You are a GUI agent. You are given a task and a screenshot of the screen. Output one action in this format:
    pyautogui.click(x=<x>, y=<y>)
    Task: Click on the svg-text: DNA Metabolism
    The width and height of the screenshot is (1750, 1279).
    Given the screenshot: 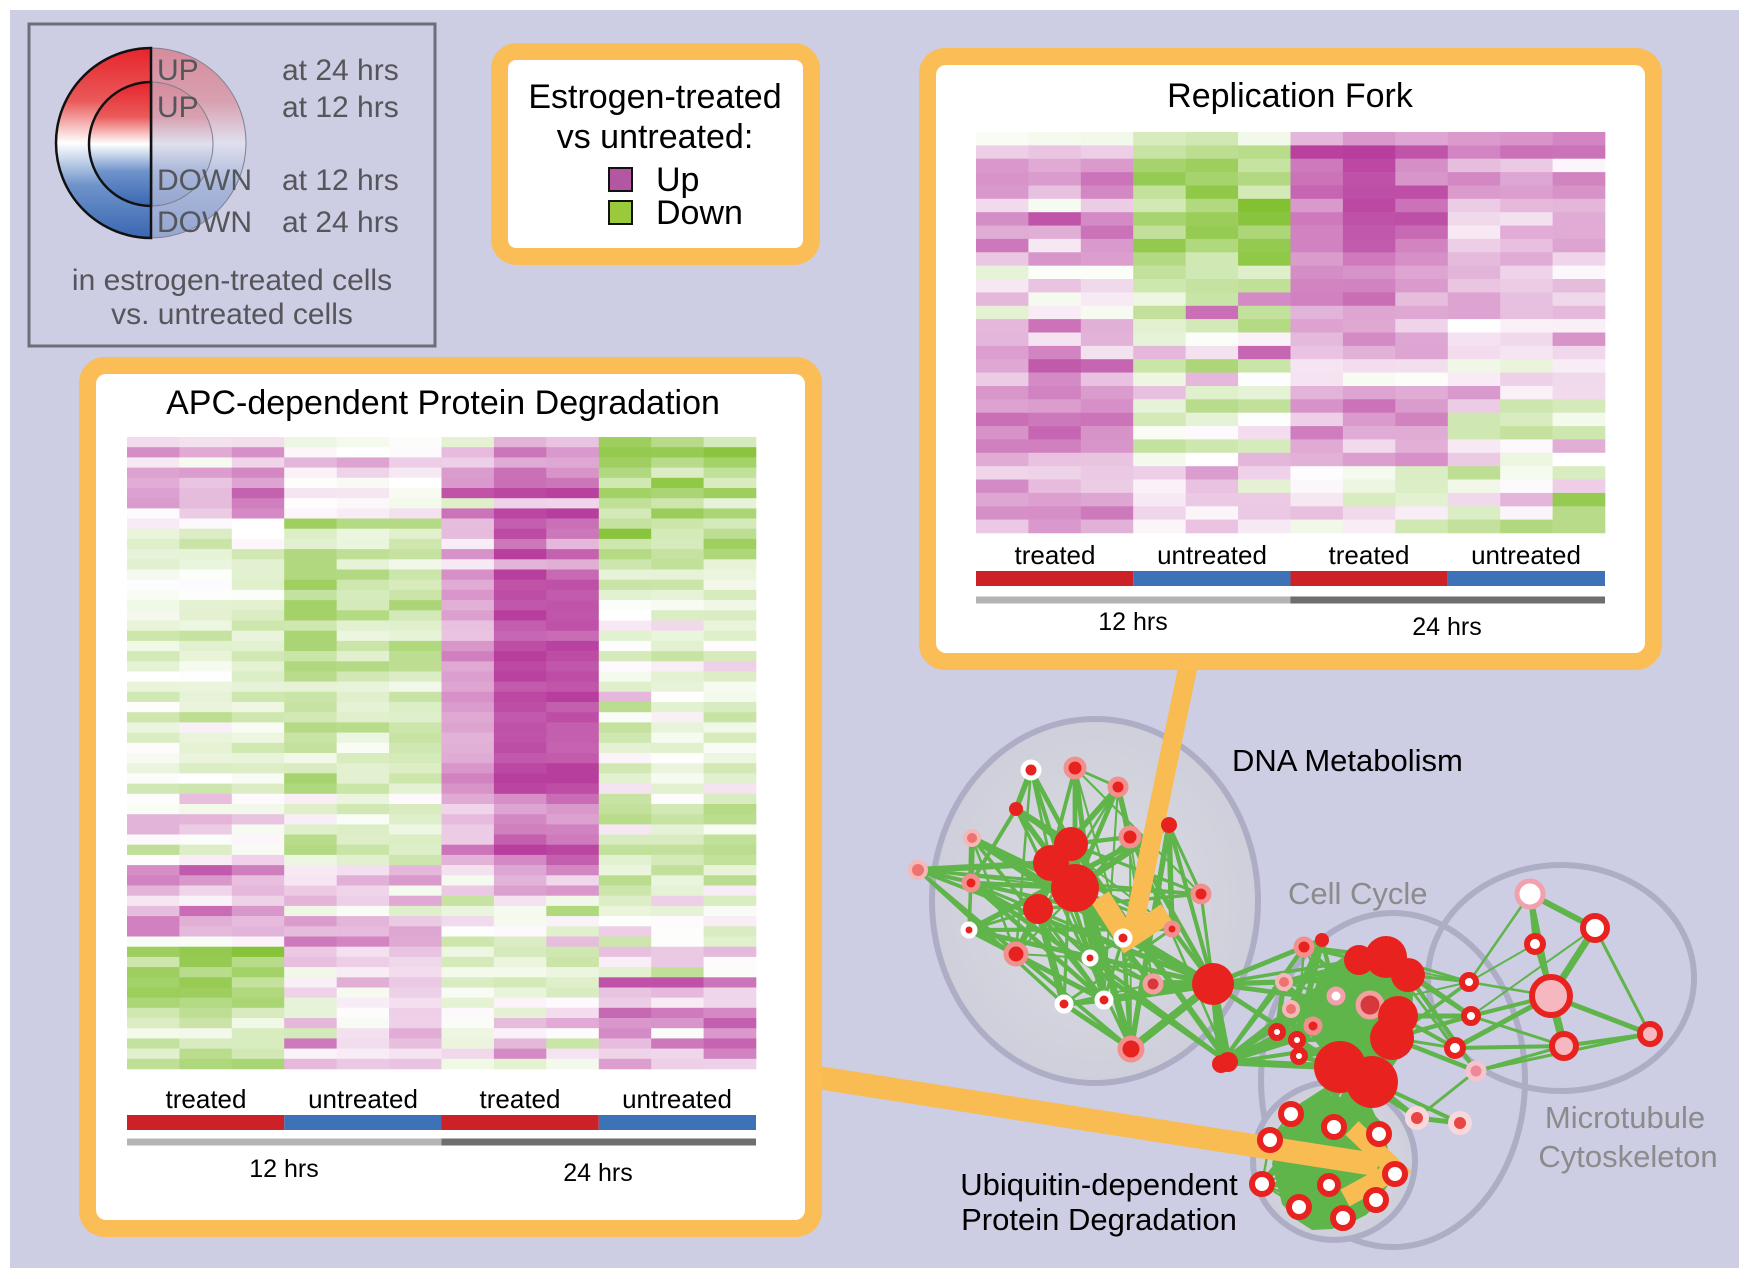 What is the action you would take?
    pyautogui.click(x=1347, y=760)
    